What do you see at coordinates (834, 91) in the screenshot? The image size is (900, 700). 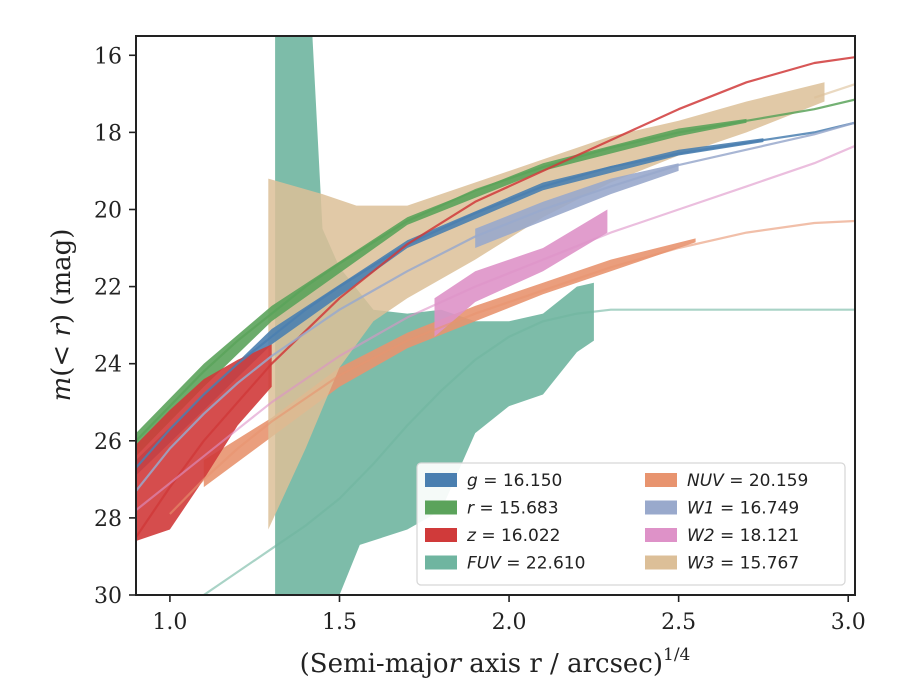 I see `curve-w3` at bounding box center [834, 91].